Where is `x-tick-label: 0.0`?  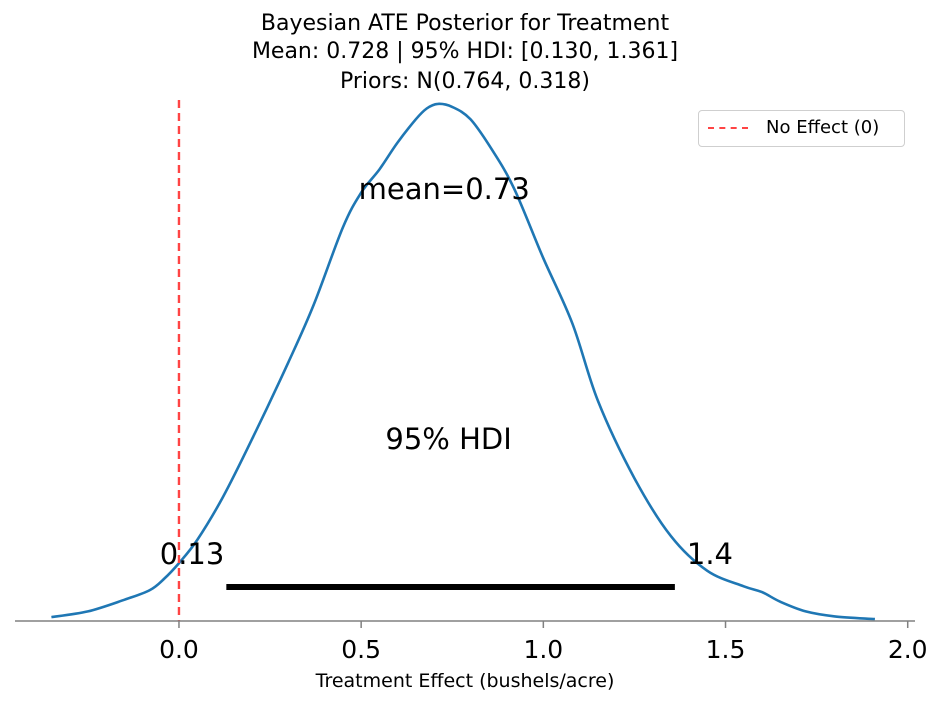 x-tick-label: 0.0 is located at coordinates (179, 649).